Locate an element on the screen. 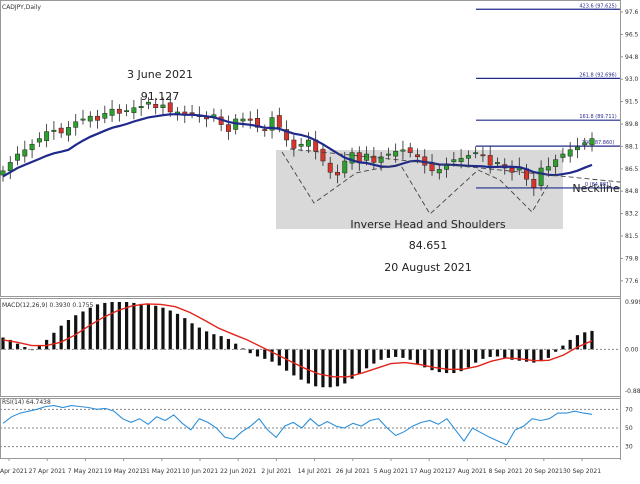 This screenshot has width=640, height=484. price-tick-label: 88.1 is located at coordinates (632, 146).